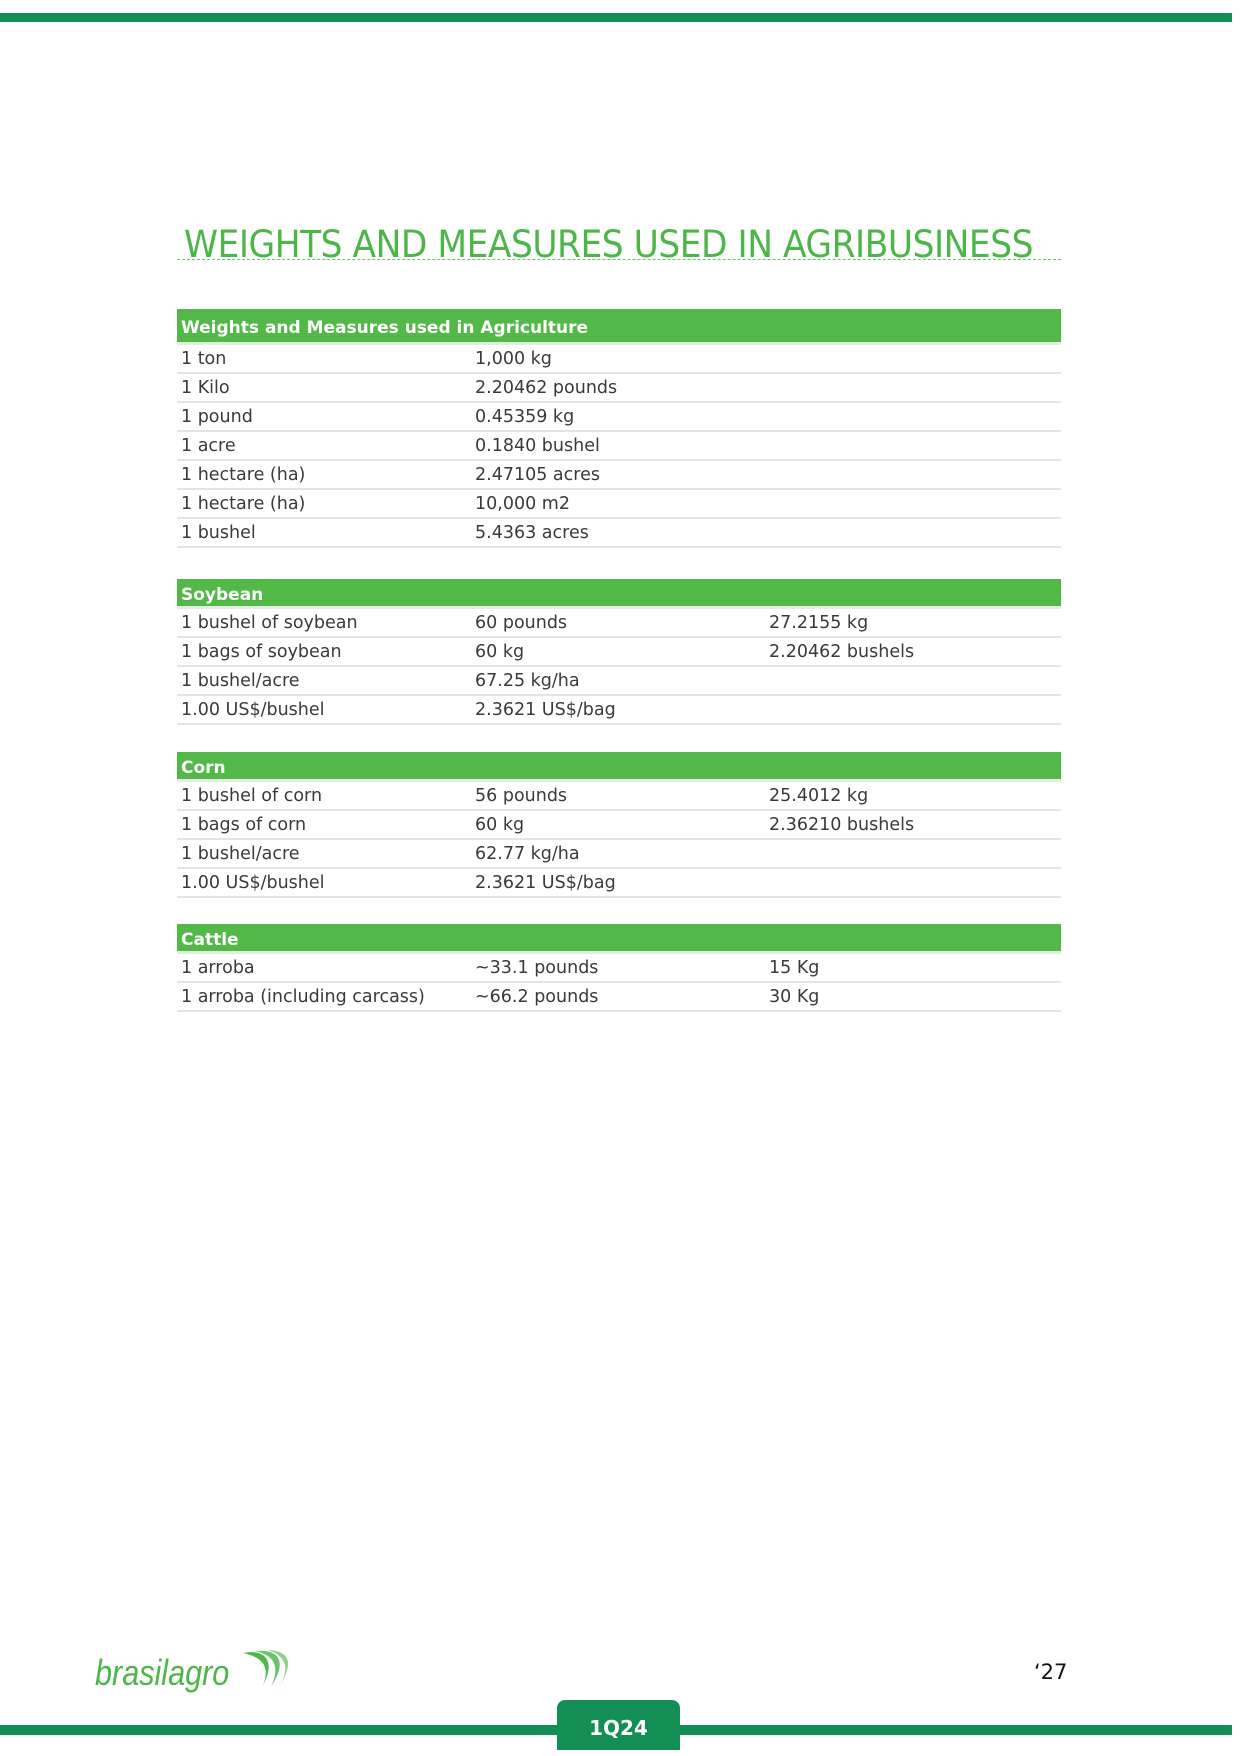 The height and width of the screenshot is (1756, 1240). I want to click on table-cell: 1 ton, so click(204, 359).